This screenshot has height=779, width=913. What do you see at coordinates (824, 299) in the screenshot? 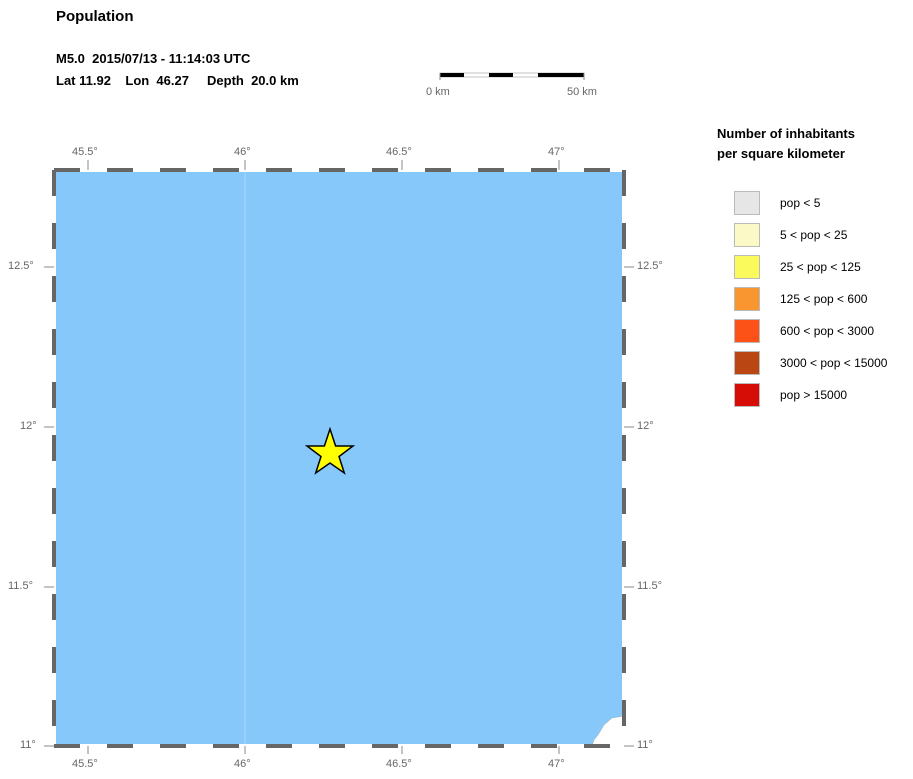
I see `legend-label: 125 < pop < 600` at bounding box center [824, 299].